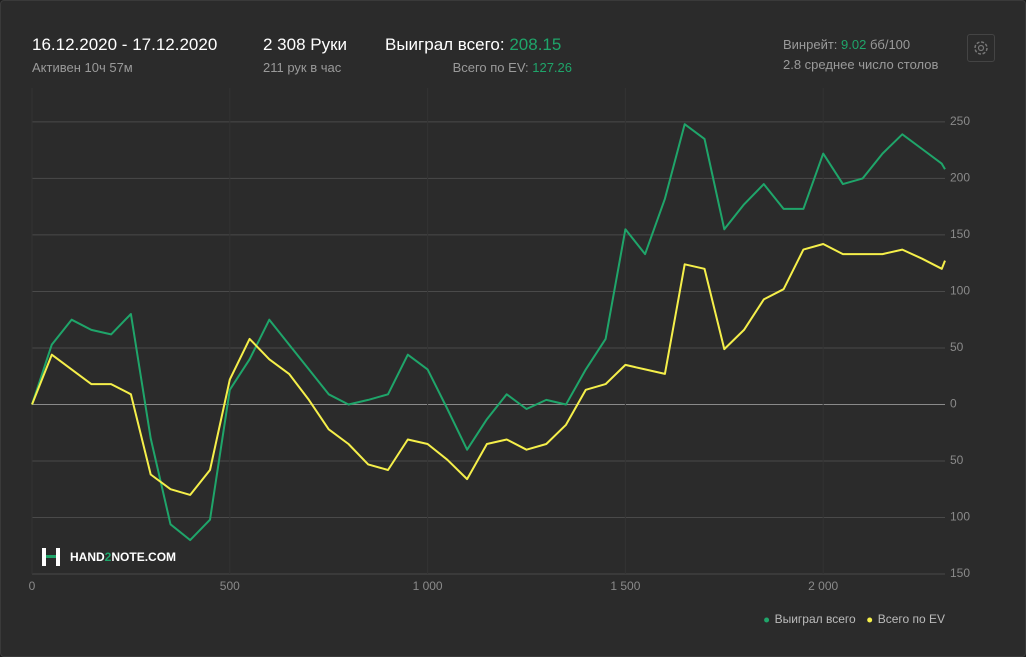  What do you see at coordinates (428, 586) in the screenshot?
I see `x-tick-label: 1 000` at bounding box center [428, 586].